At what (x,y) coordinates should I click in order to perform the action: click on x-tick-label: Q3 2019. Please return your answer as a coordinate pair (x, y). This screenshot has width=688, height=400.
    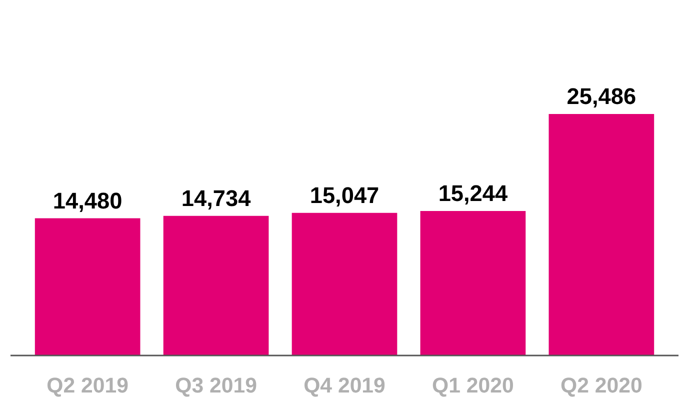
    Looking at the image, I should click on (216, 386).